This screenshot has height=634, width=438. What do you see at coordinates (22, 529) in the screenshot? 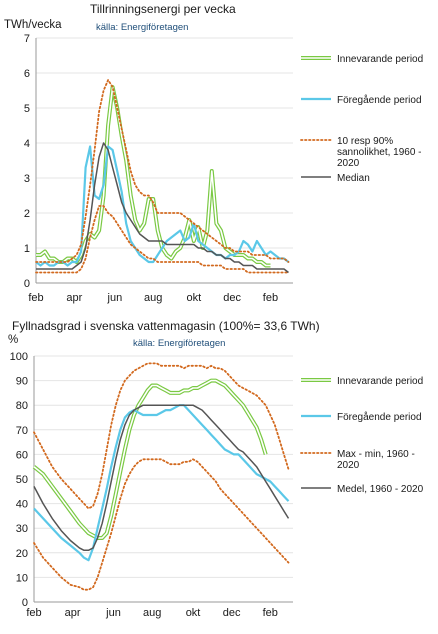
I see `y-tick-label: 30` at bounding box center [22, 529].